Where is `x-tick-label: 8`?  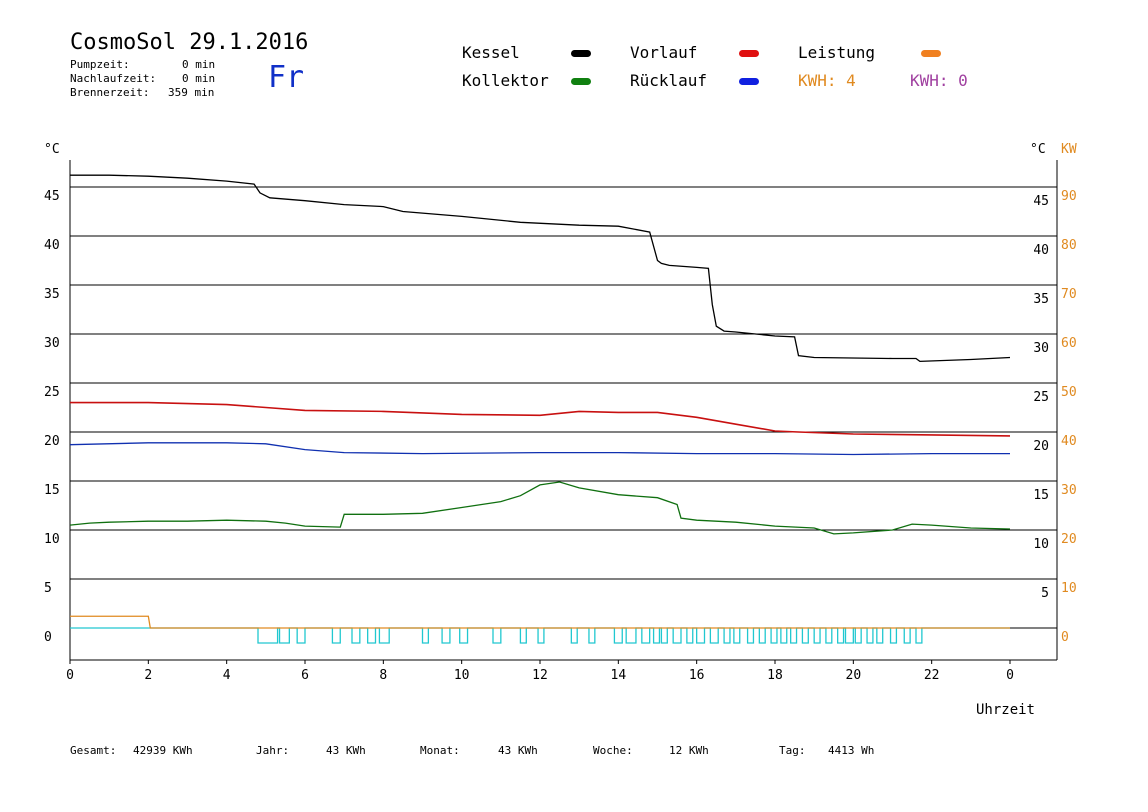
x-tick-label: 8 is located at coordinates (383, 675).